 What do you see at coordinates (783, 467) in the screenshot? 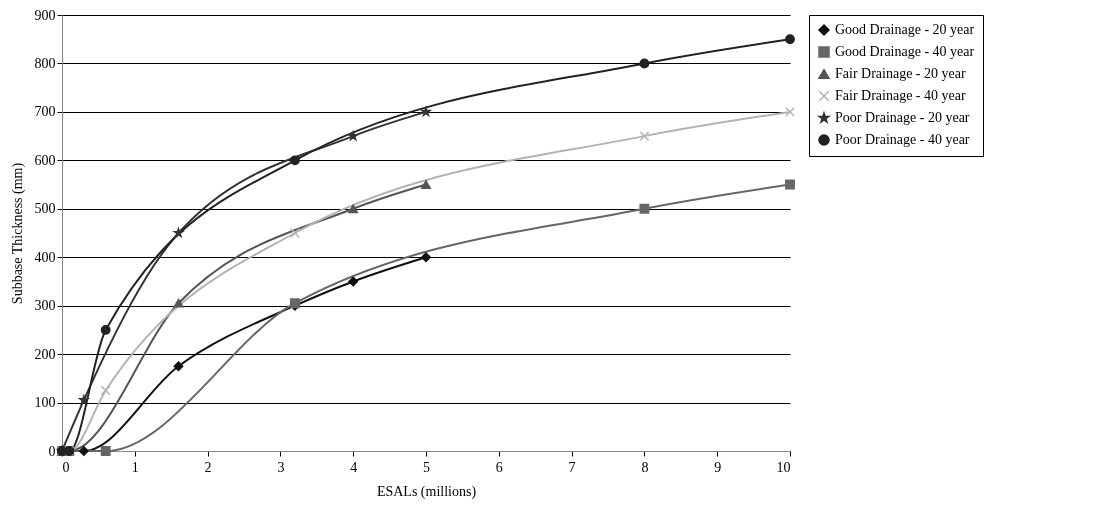
I see `x-tick-label: 10` at bounding box center [783, 467].